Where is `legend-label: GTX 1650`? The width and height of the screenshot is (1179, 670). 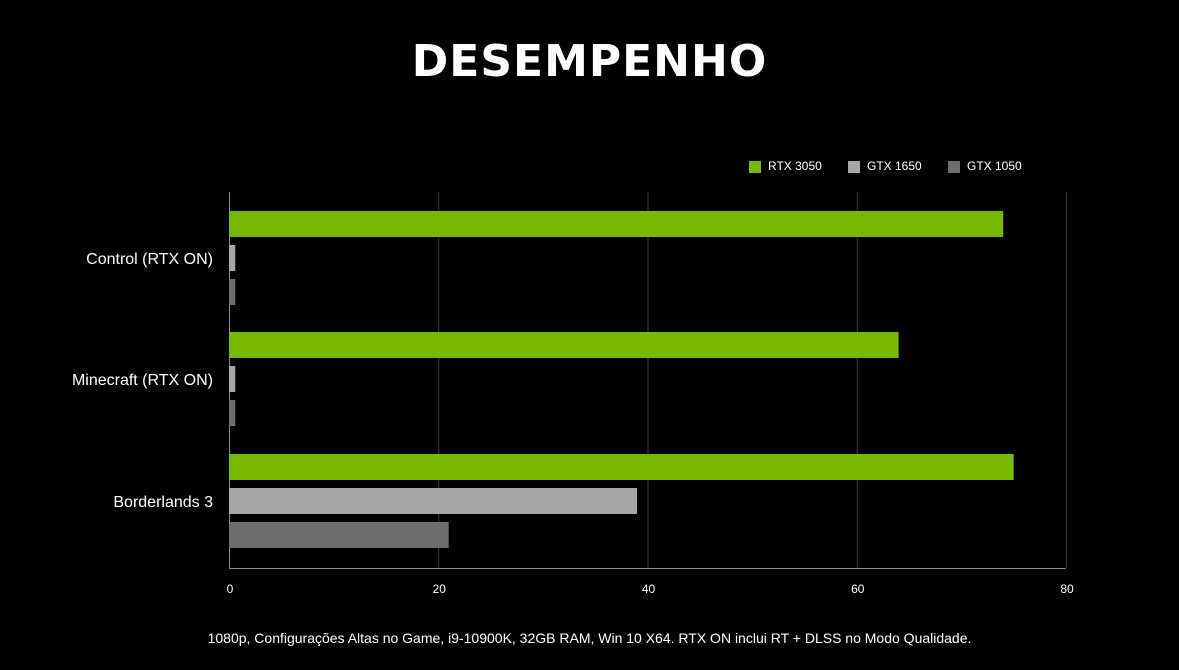
legend-label: GTX 1650 is located at coordinates (894, 166).